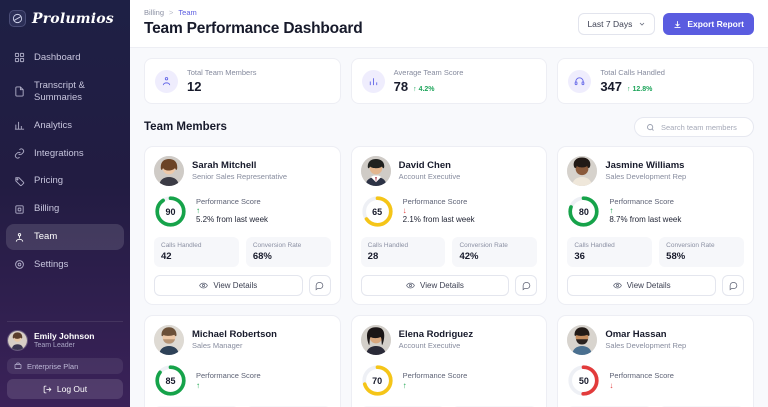 This screenshot has width=768, height=407. I want to click on user-name: Emily Johnson, so click(64, 335).